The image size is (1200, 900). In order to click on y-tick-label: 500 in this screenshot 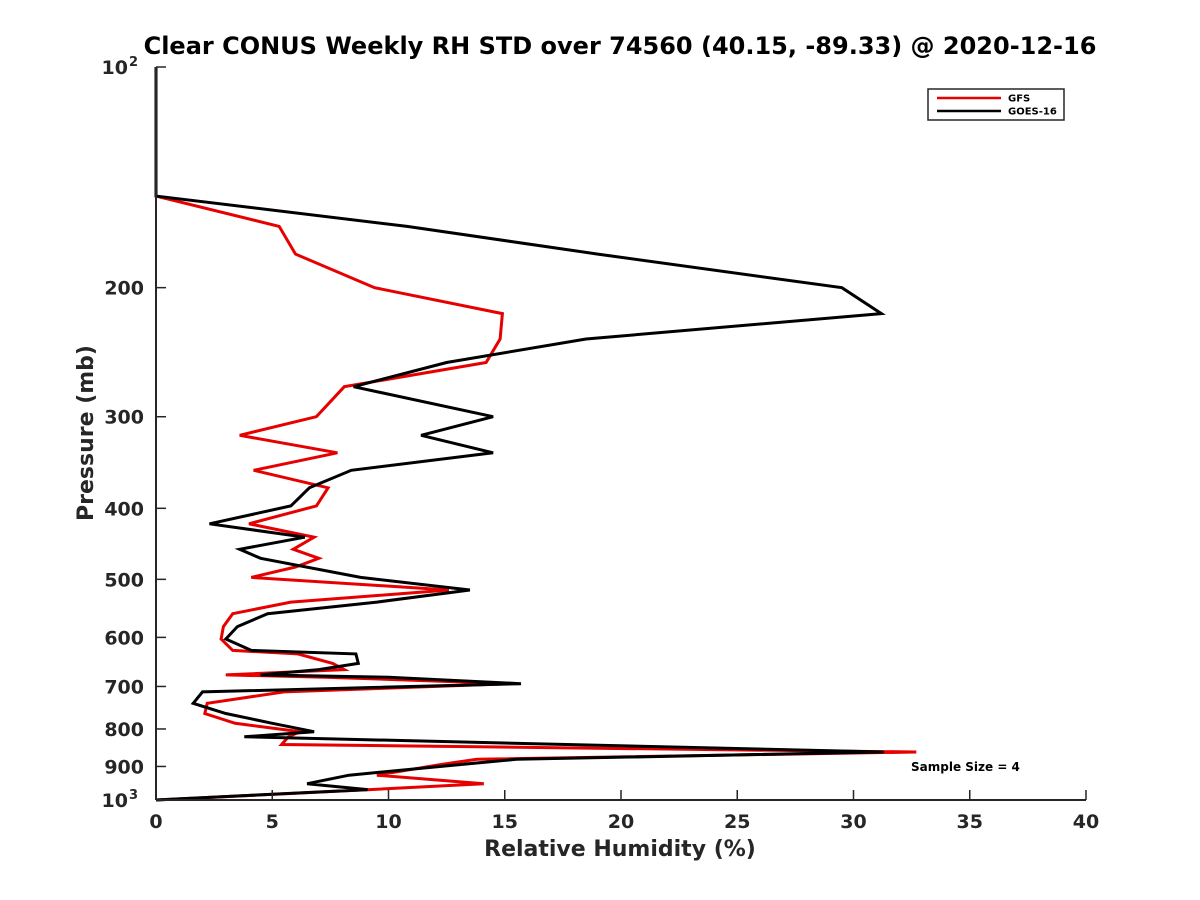, I will do `click(124, 580)`.